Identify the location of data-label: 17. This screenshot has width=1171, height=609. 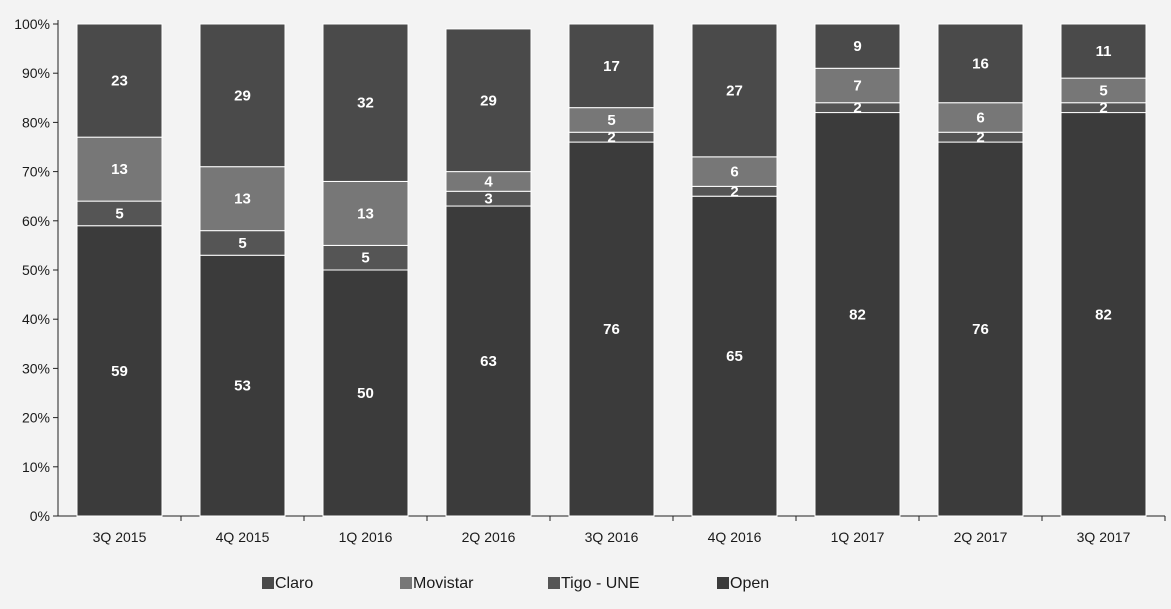
(611, 66).